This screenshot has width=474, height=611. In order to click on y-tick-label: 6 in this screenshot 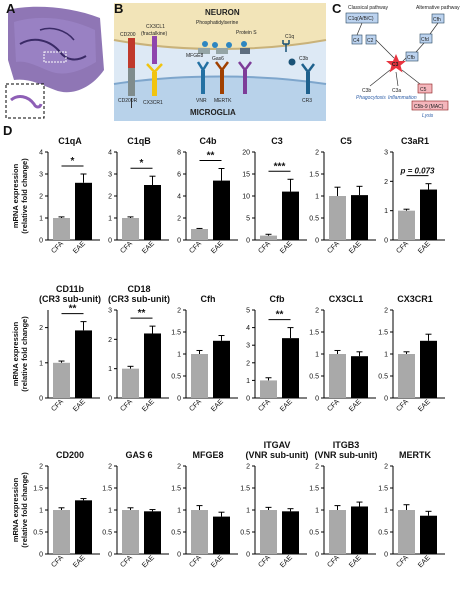, I will do `click(179, 175)`.